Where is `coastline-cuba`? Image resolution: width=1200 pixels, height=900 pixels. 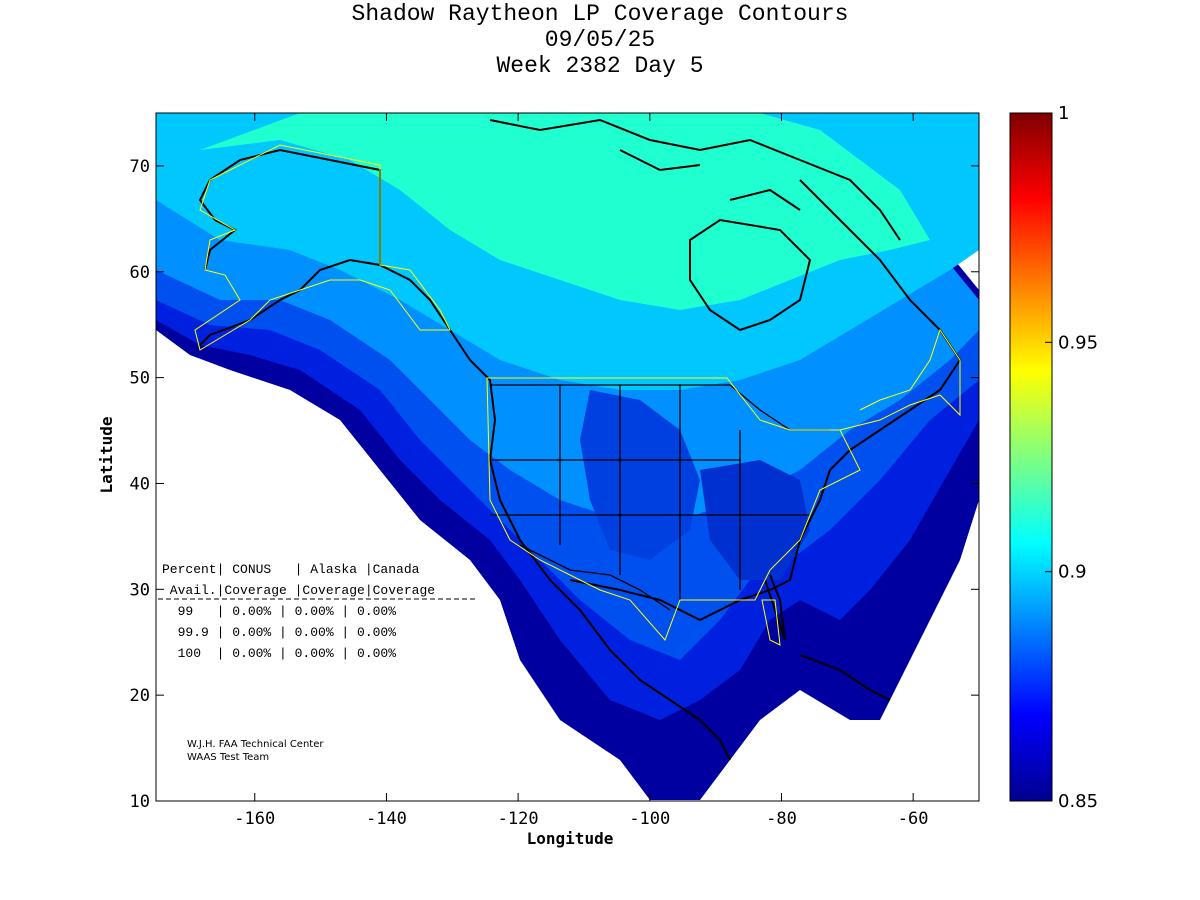 coastline-cuba is located at coordinates (845, 677).